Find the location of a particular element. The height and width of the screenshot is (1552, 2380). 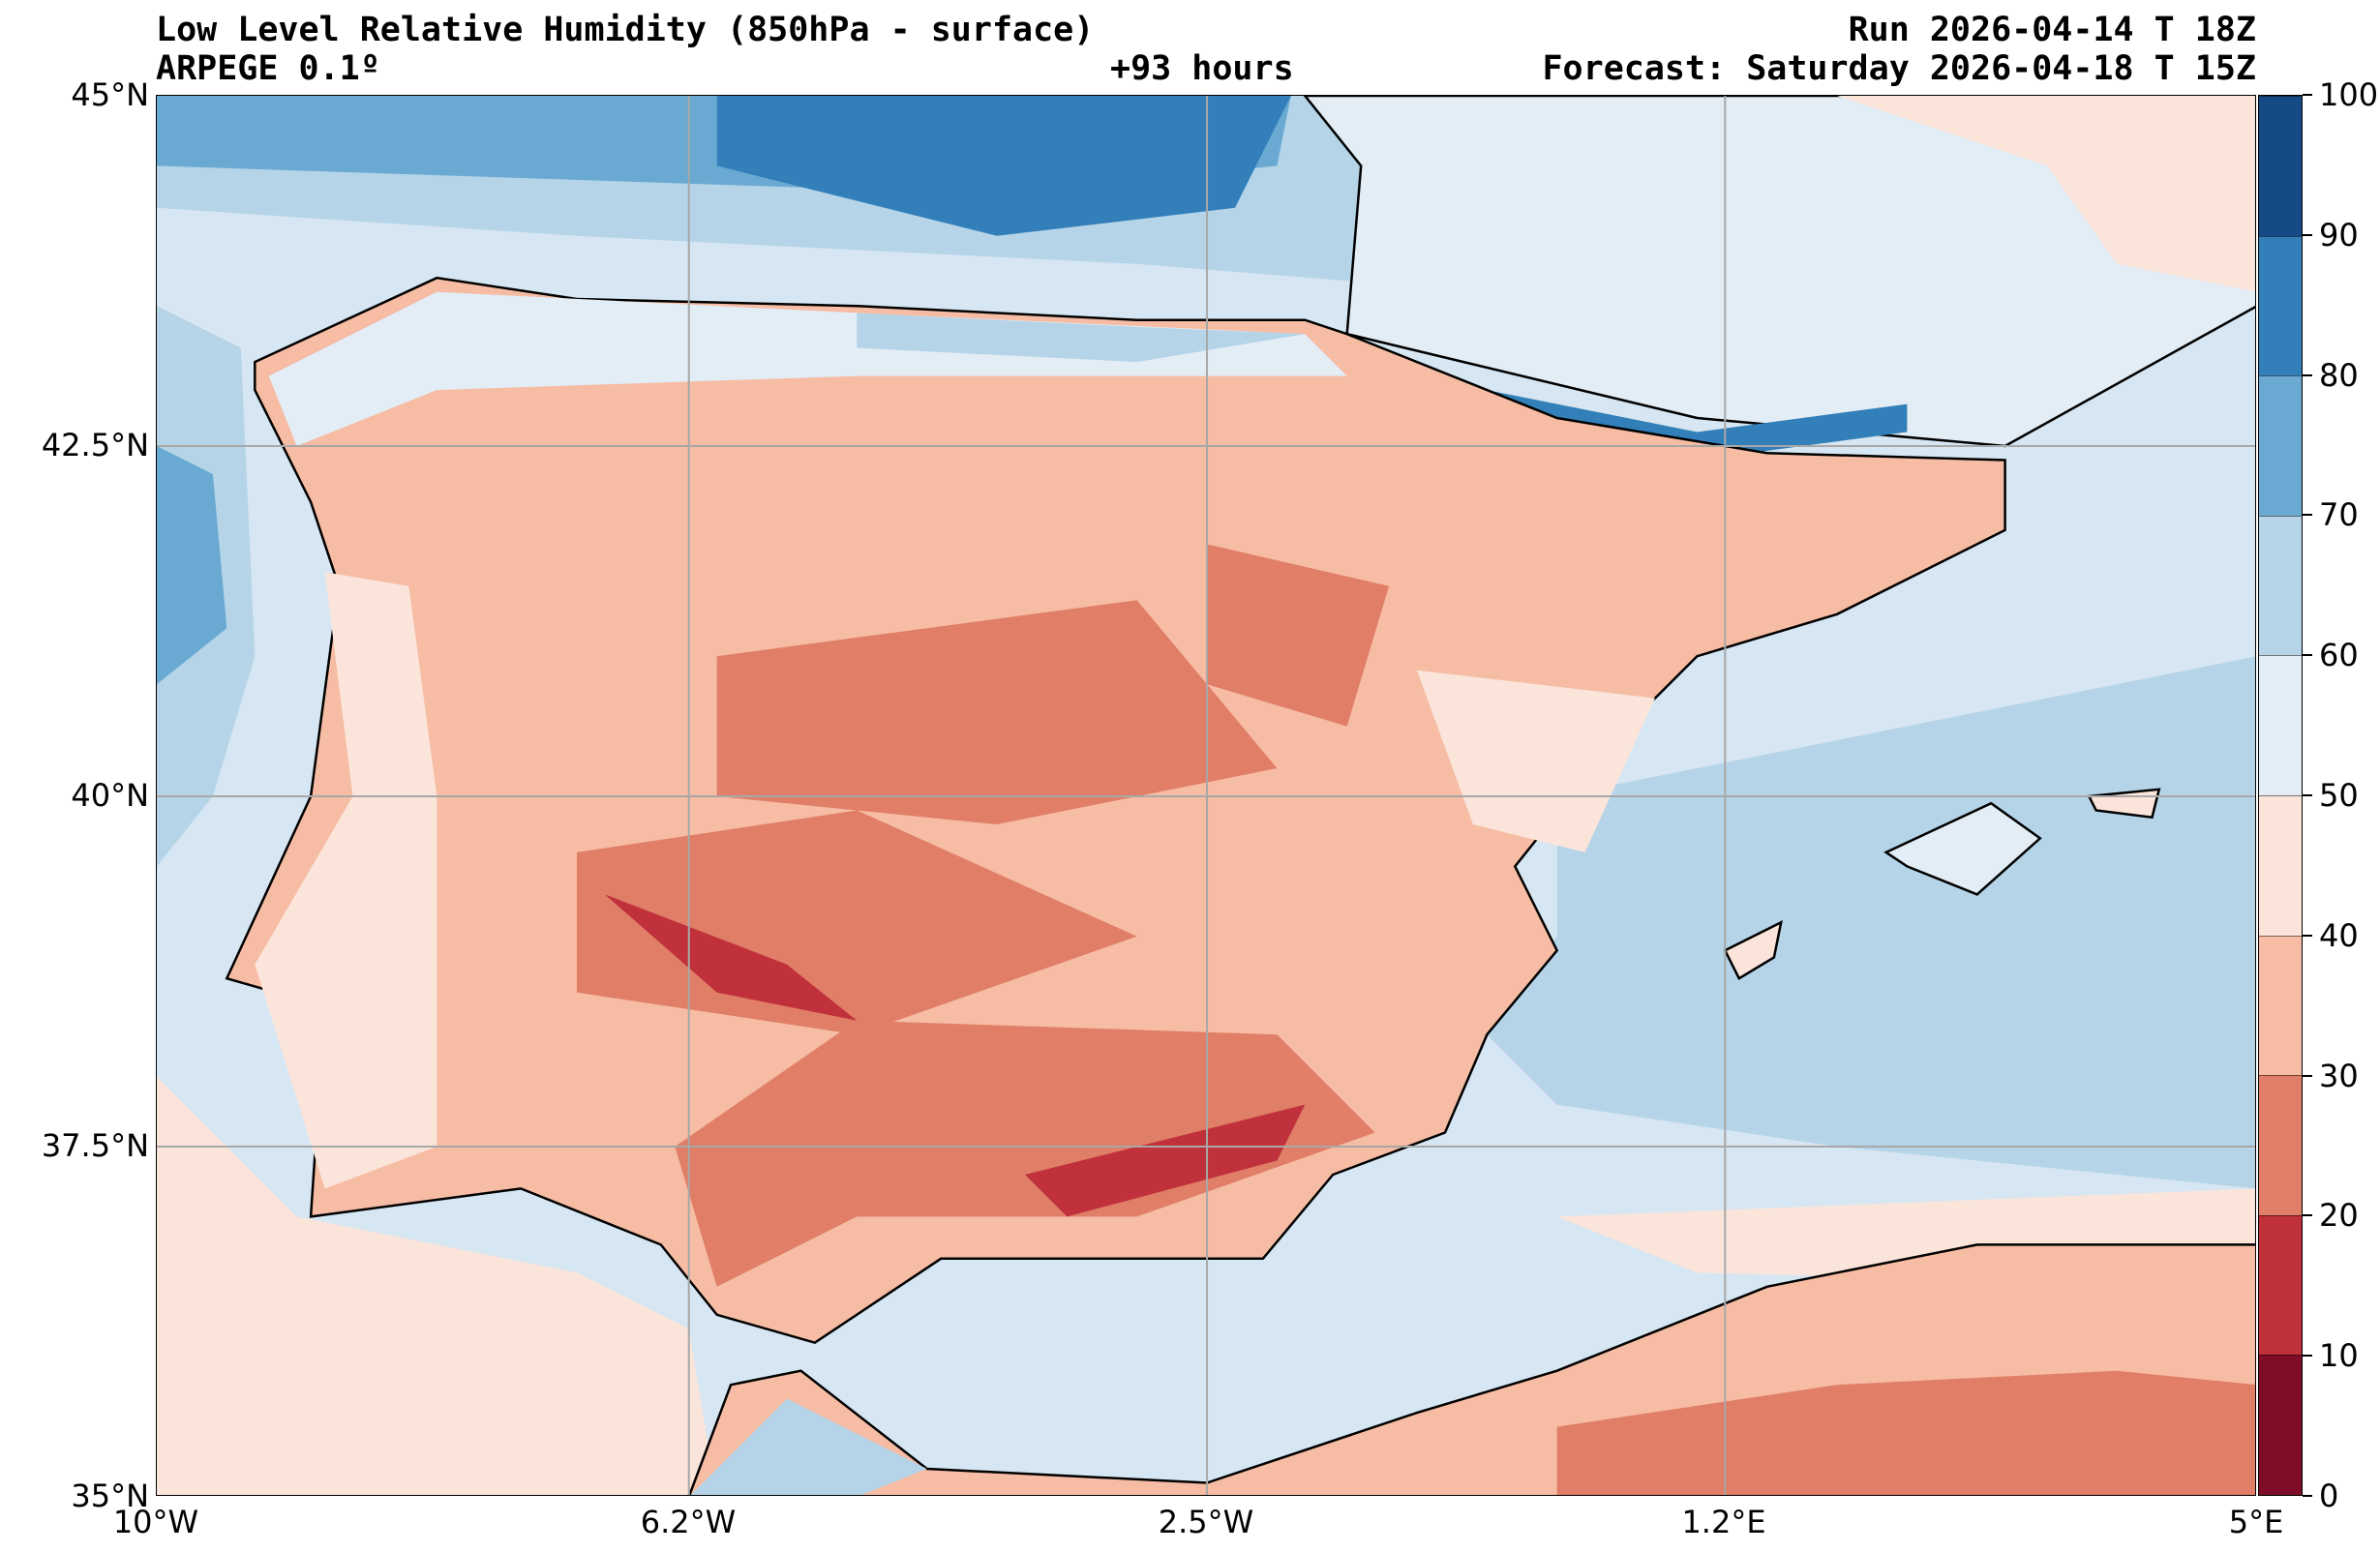

model-label: ARPEGE 0.1º is located at coordinates (268, 68).